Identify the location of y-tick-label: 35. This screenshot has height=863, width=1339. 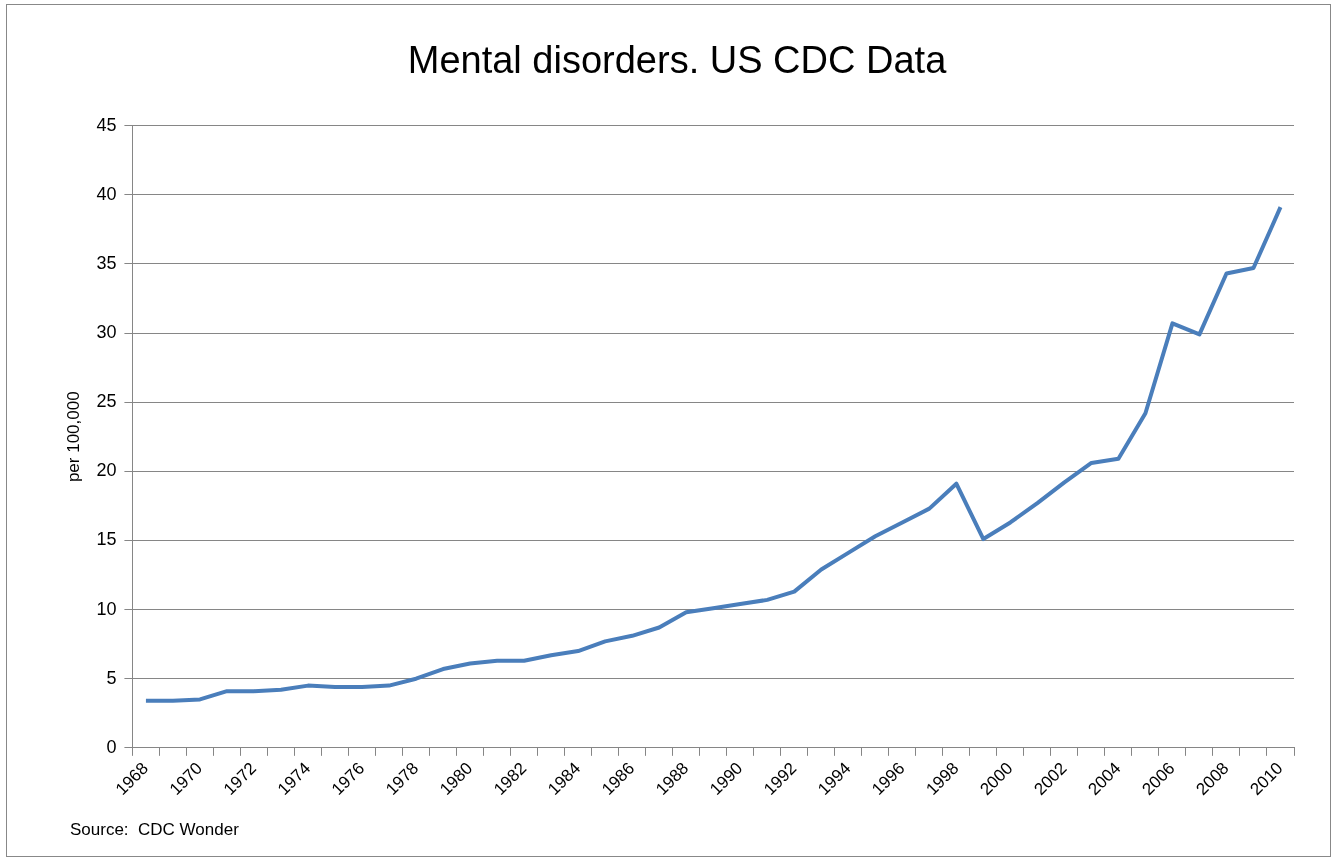
(106, 262).